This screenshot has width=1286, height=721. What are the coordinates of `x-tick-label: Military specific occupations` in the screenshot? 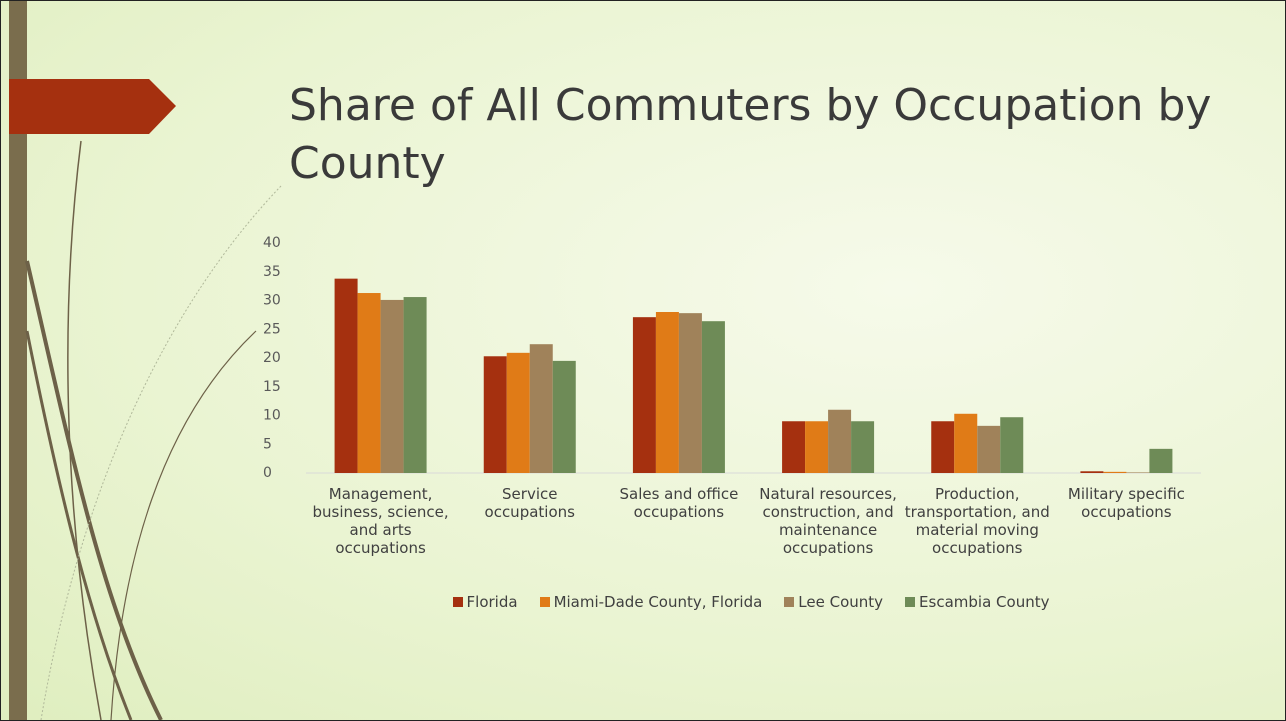 It's located at (1126, 503).